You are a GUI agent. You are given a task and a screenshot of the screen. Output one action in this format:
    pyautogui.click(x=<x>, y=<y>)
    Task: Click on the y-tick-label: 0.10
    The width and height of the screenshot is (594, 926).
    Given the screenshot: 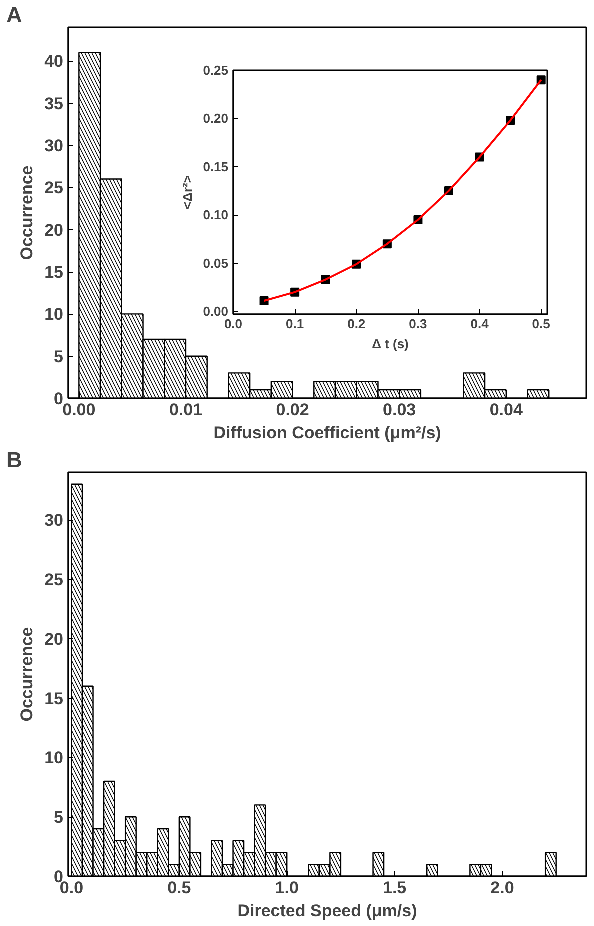 What is the action you would take?
    pyautogui.click(x=216, y=215)
    